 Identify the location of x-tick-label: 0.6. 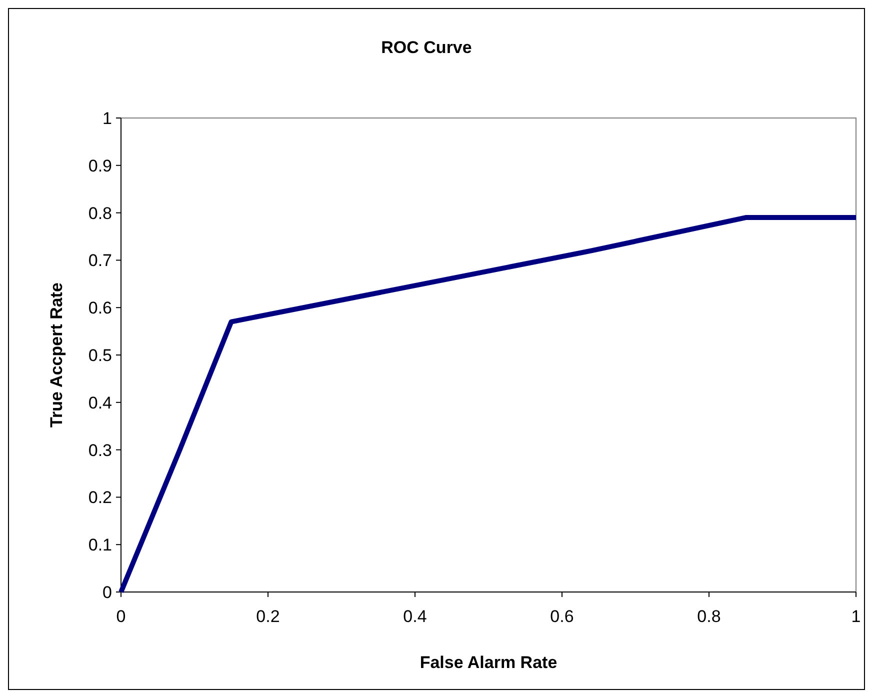
(562, 616).